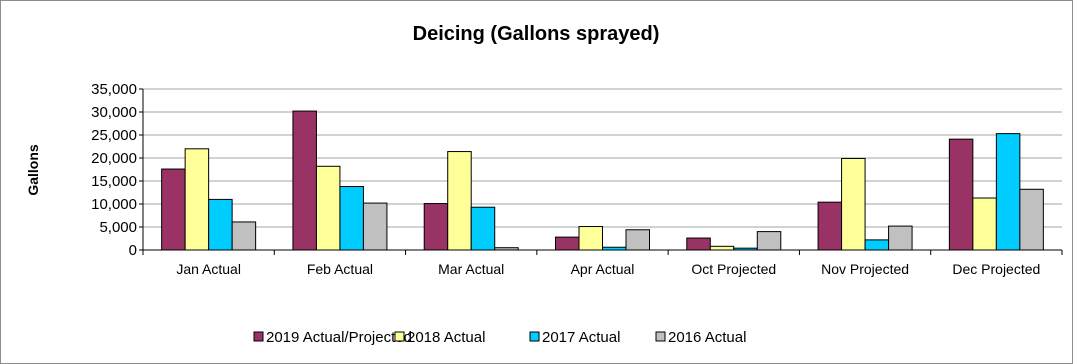  Describe the element at coordinates (603, 269) in the screenshot. I see `x-tick-label: Apr Actual` at that location.